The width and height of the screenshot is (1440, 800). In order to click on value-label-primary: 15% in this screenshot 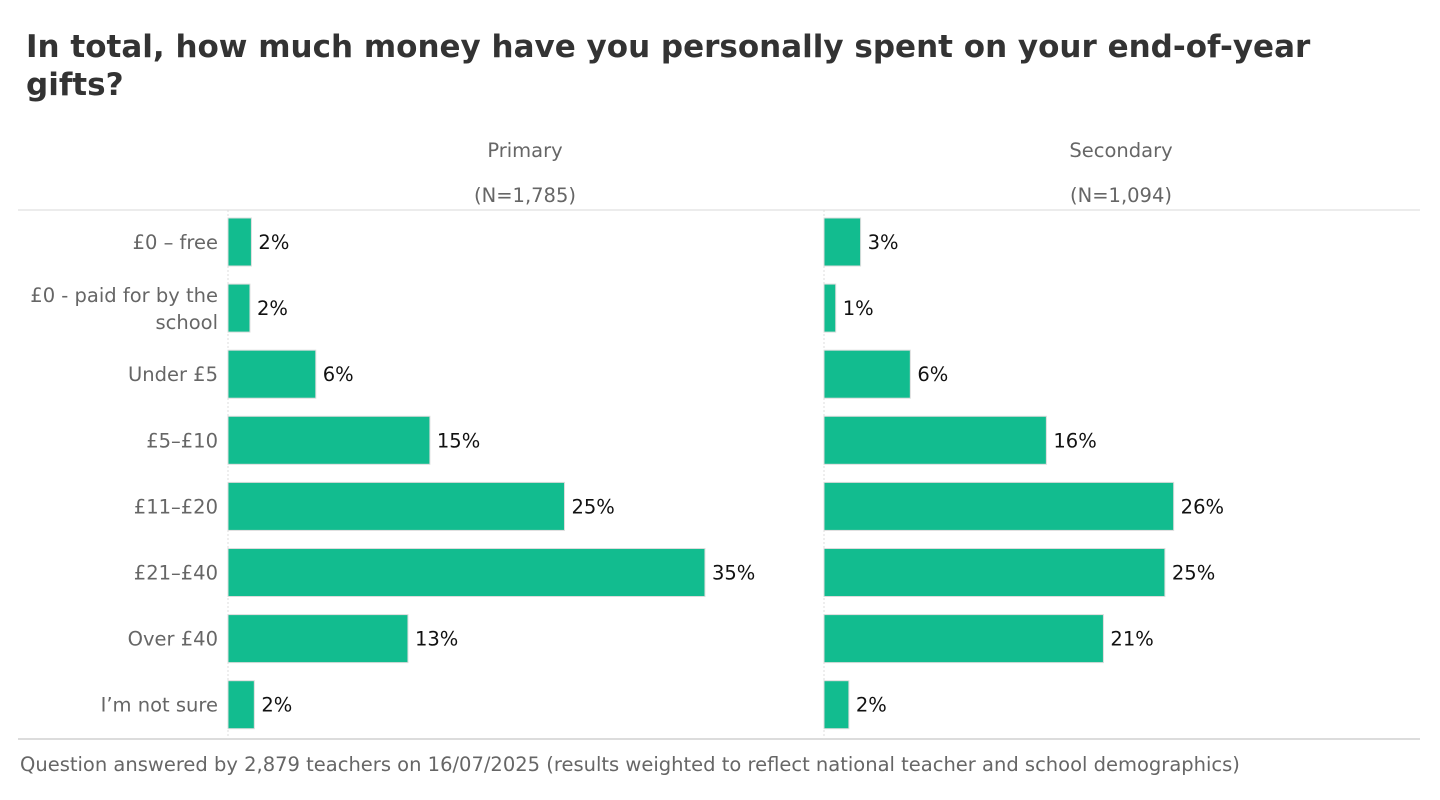, I will do `click(458, 440)`.